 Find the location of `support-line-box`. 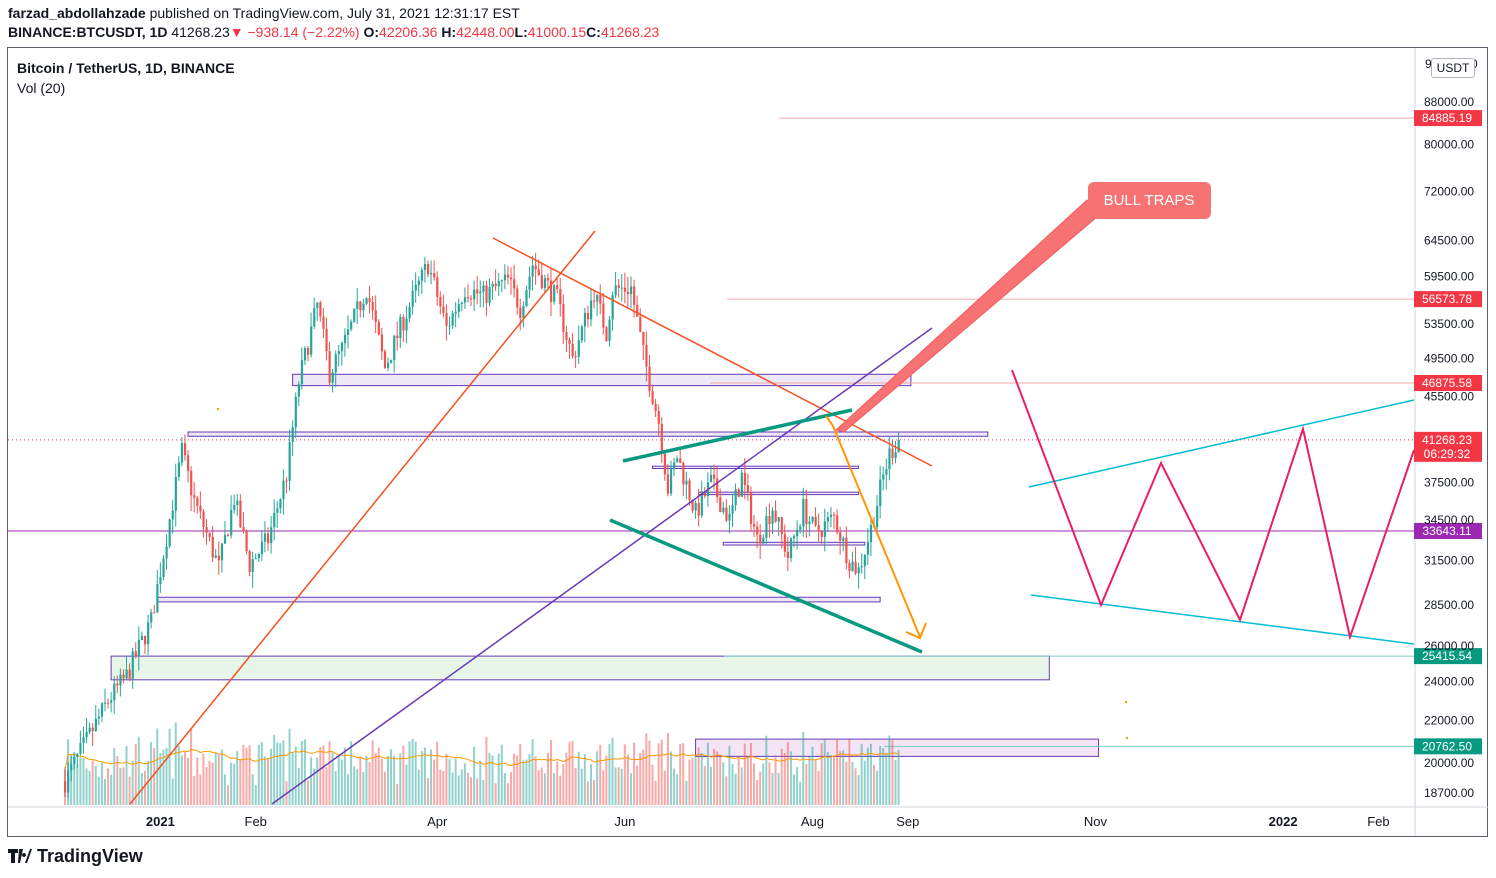

support-line-box is located at coordinates (588, 434).